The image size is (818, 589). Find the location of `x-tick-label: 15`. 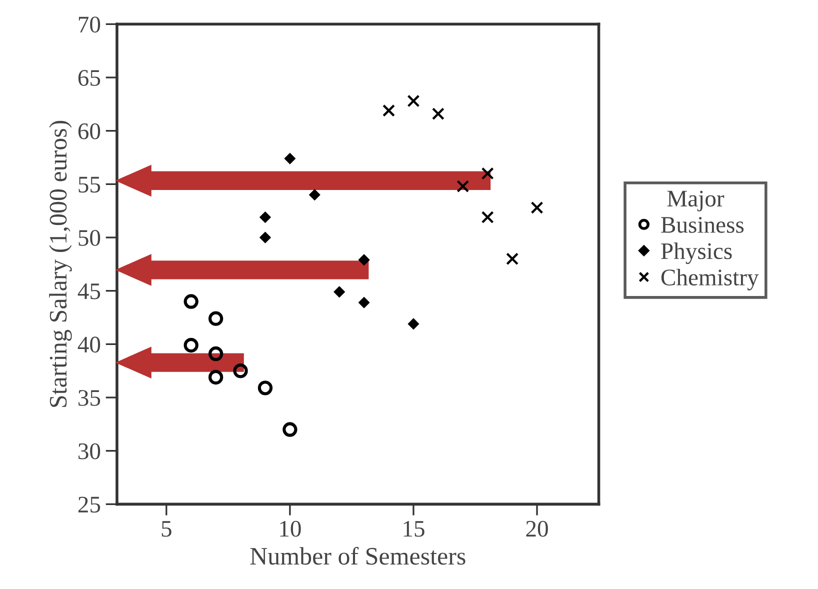

x-tick-label: 15 is located at coordinates (414, 528).